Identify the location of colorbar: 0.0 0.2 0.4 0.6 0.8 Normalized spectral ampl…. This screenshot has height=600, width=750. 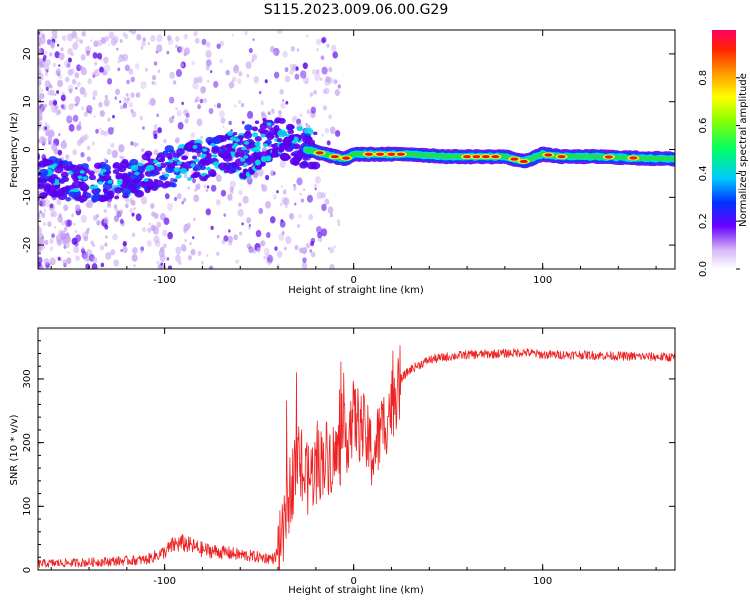
(723, 153).